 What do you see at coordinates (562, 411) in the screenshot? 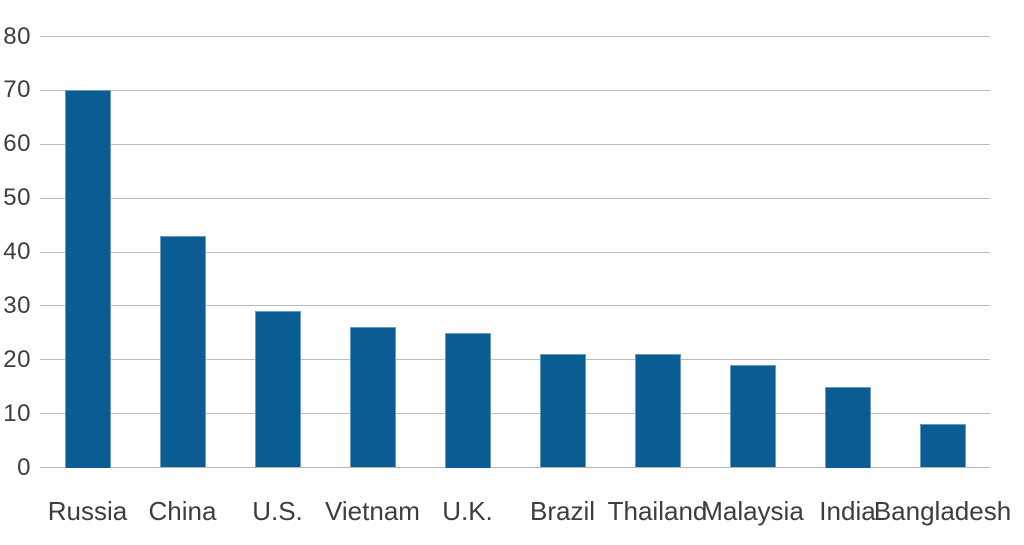
I see `bar-brazil` at bounding box center [562, 411].